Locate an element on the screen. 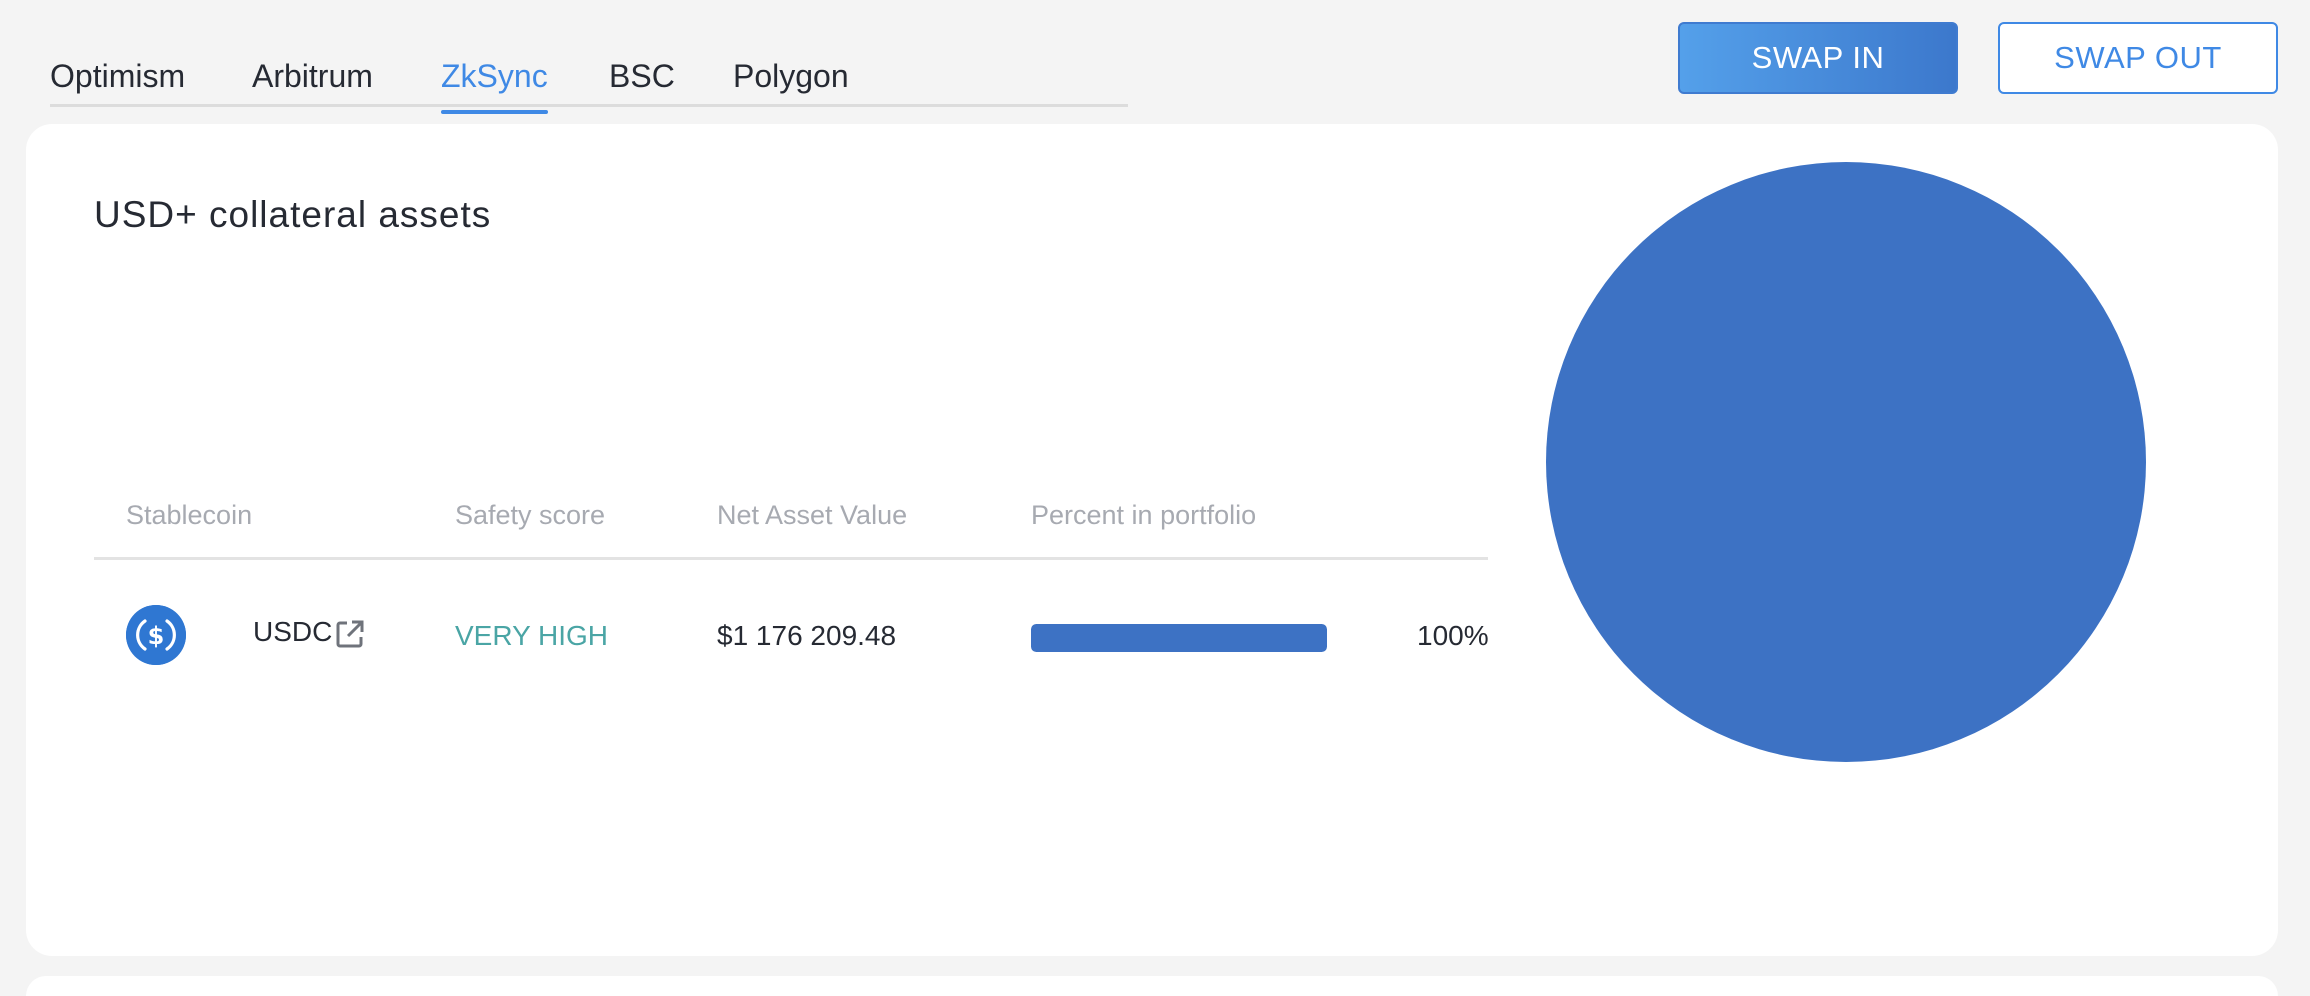 Image resolution: width=2310 pixels, height=996 pixels. next-card-edge is located at coordinates (1152, 986).